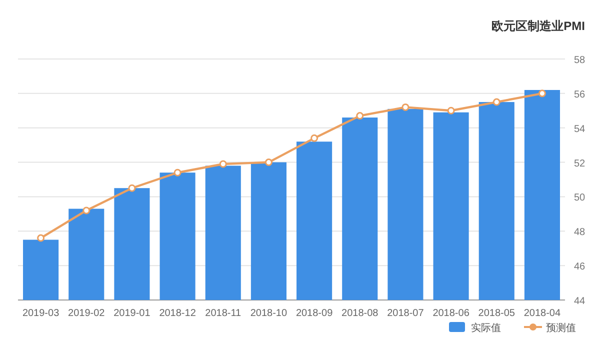  I want to click on x-tick-label: 2019-01, so click(132, 313).